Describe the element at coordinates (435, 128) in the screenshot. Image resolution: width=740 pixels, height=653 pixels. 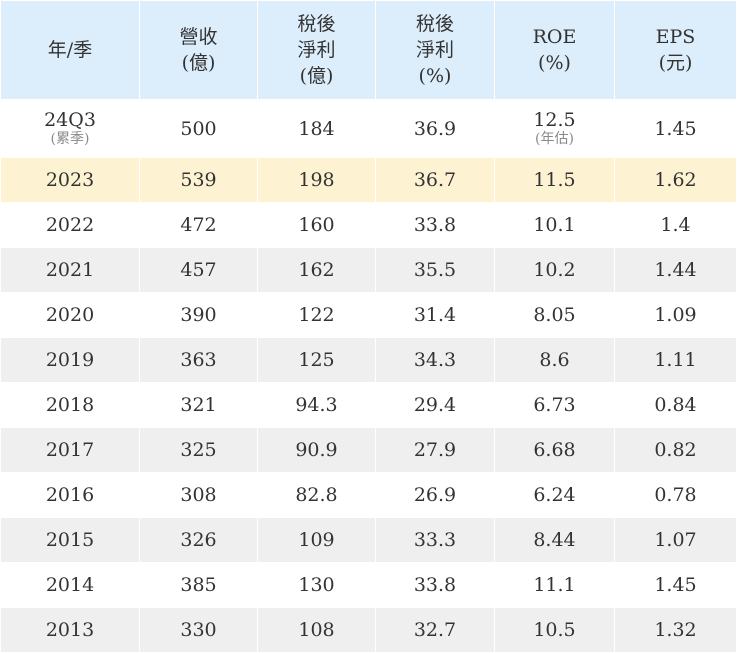
I see `cell-net-margin: 36.9` at that location.